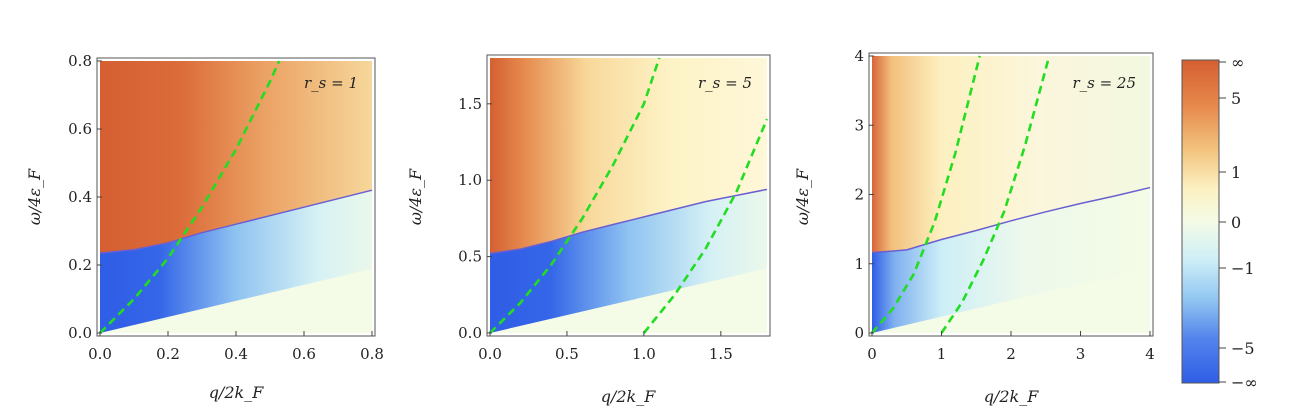 This screenshot has width=1292, height=407. Describe the element at coordinates (859, 195) in the screenshot. I see `y-tick-label: 2` at that location.